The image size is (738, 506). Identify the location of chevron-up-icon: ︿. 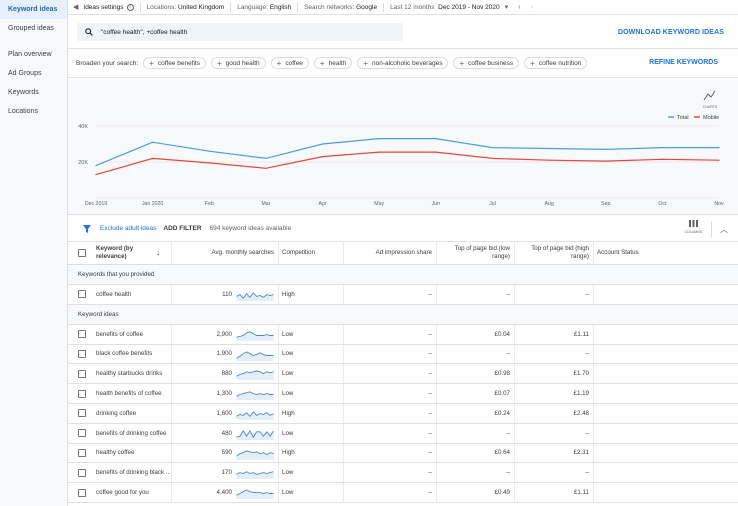
(724, 229).